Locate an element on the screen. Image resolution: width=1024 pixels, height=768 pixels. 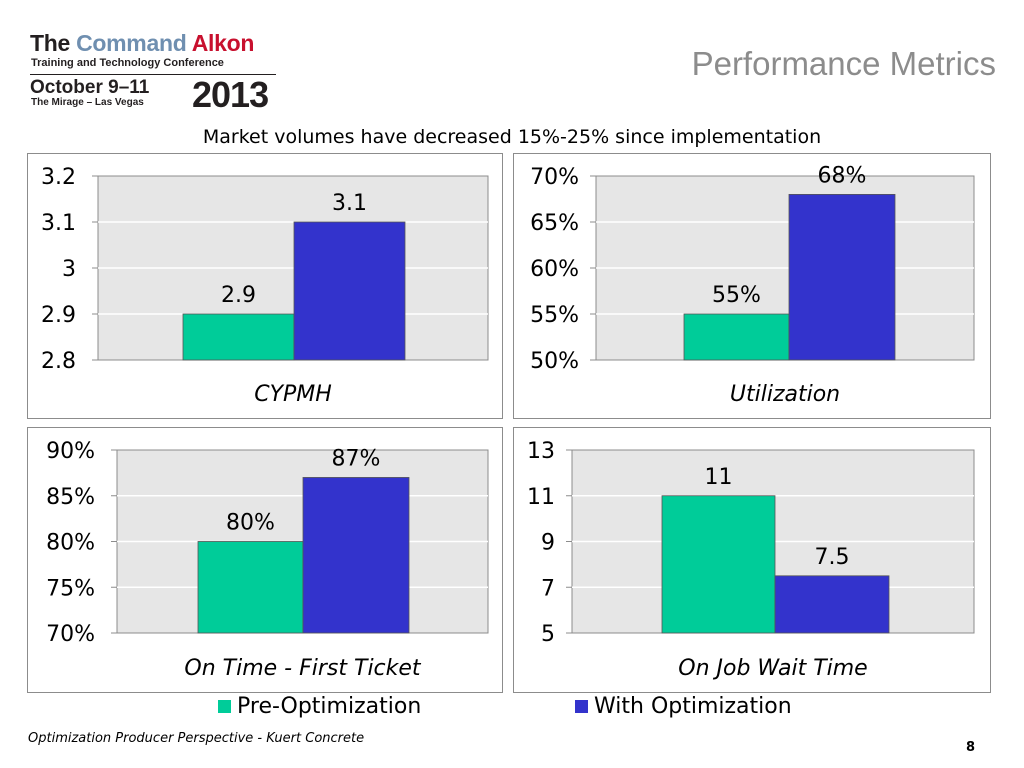
legend-item-pre-optimization: Pre-Optimization is located at coordinates (319, 706).